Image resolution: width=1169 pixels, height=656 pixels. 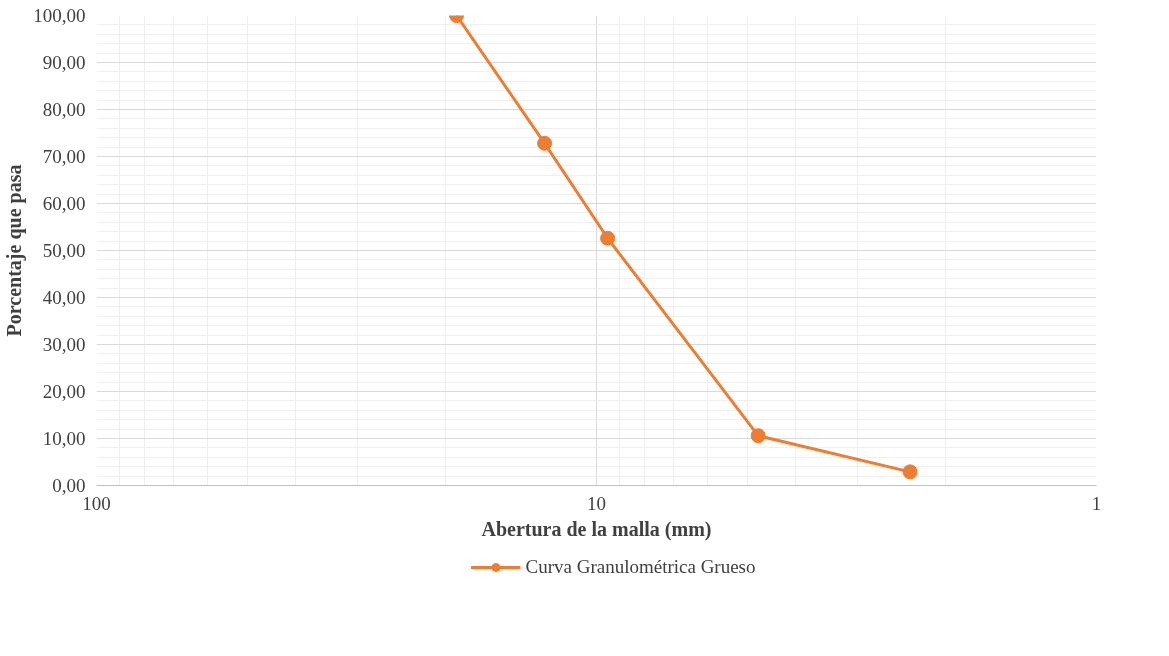 What do you see at coordinates (596, 503) in the screenshot?
I see `x-tick-label: 10` at bounding box center [596, 503].